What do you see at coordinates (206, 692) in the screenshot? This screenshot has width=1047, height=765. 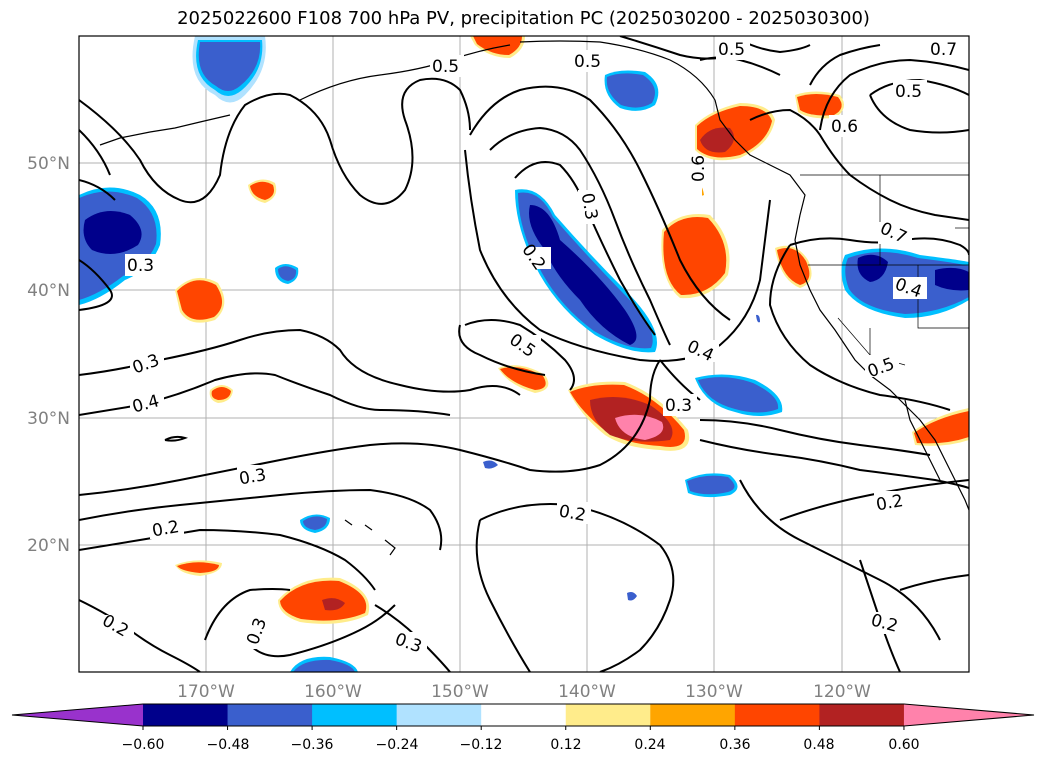 I see `lon-label: 170°W` at bounding box center [206, 692].